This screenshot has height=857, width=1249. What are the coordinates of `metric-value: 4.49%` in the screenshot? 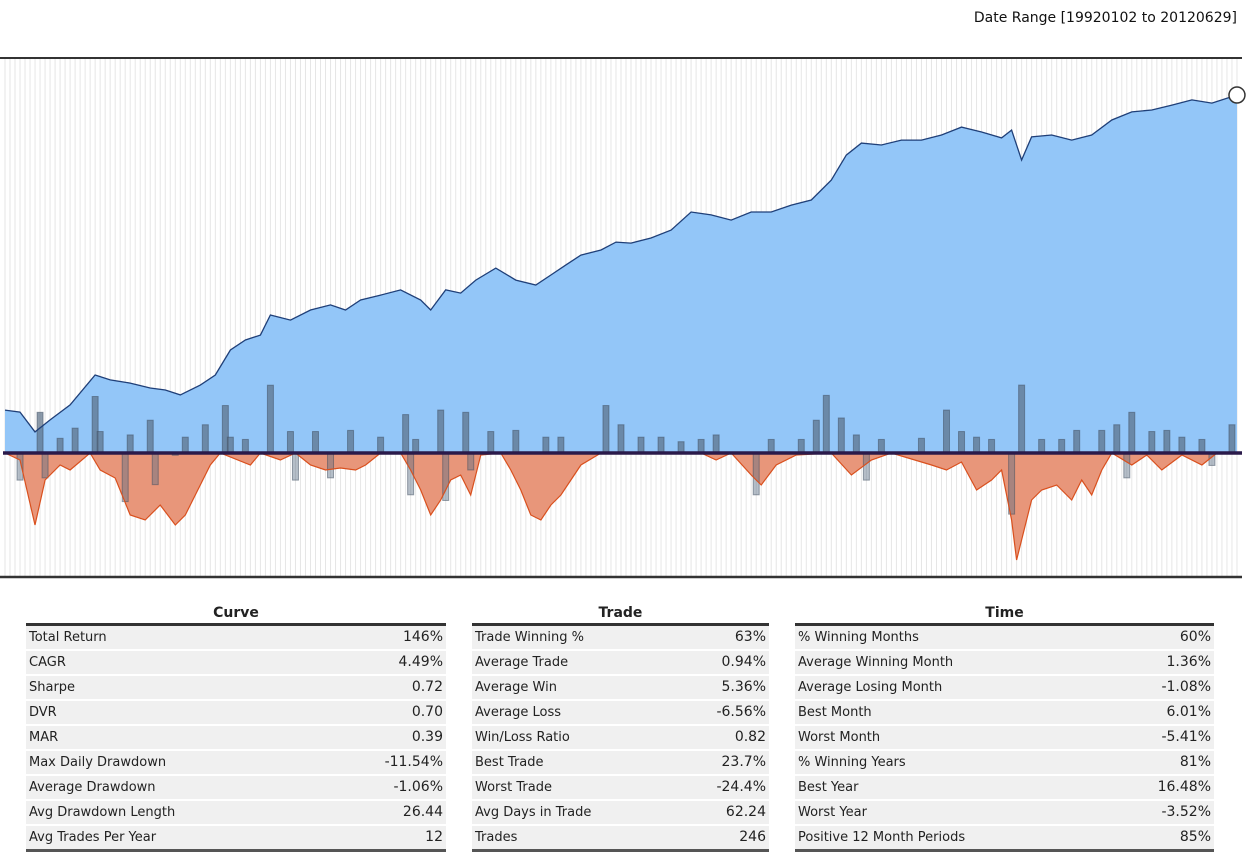 It's located at (420, 662).